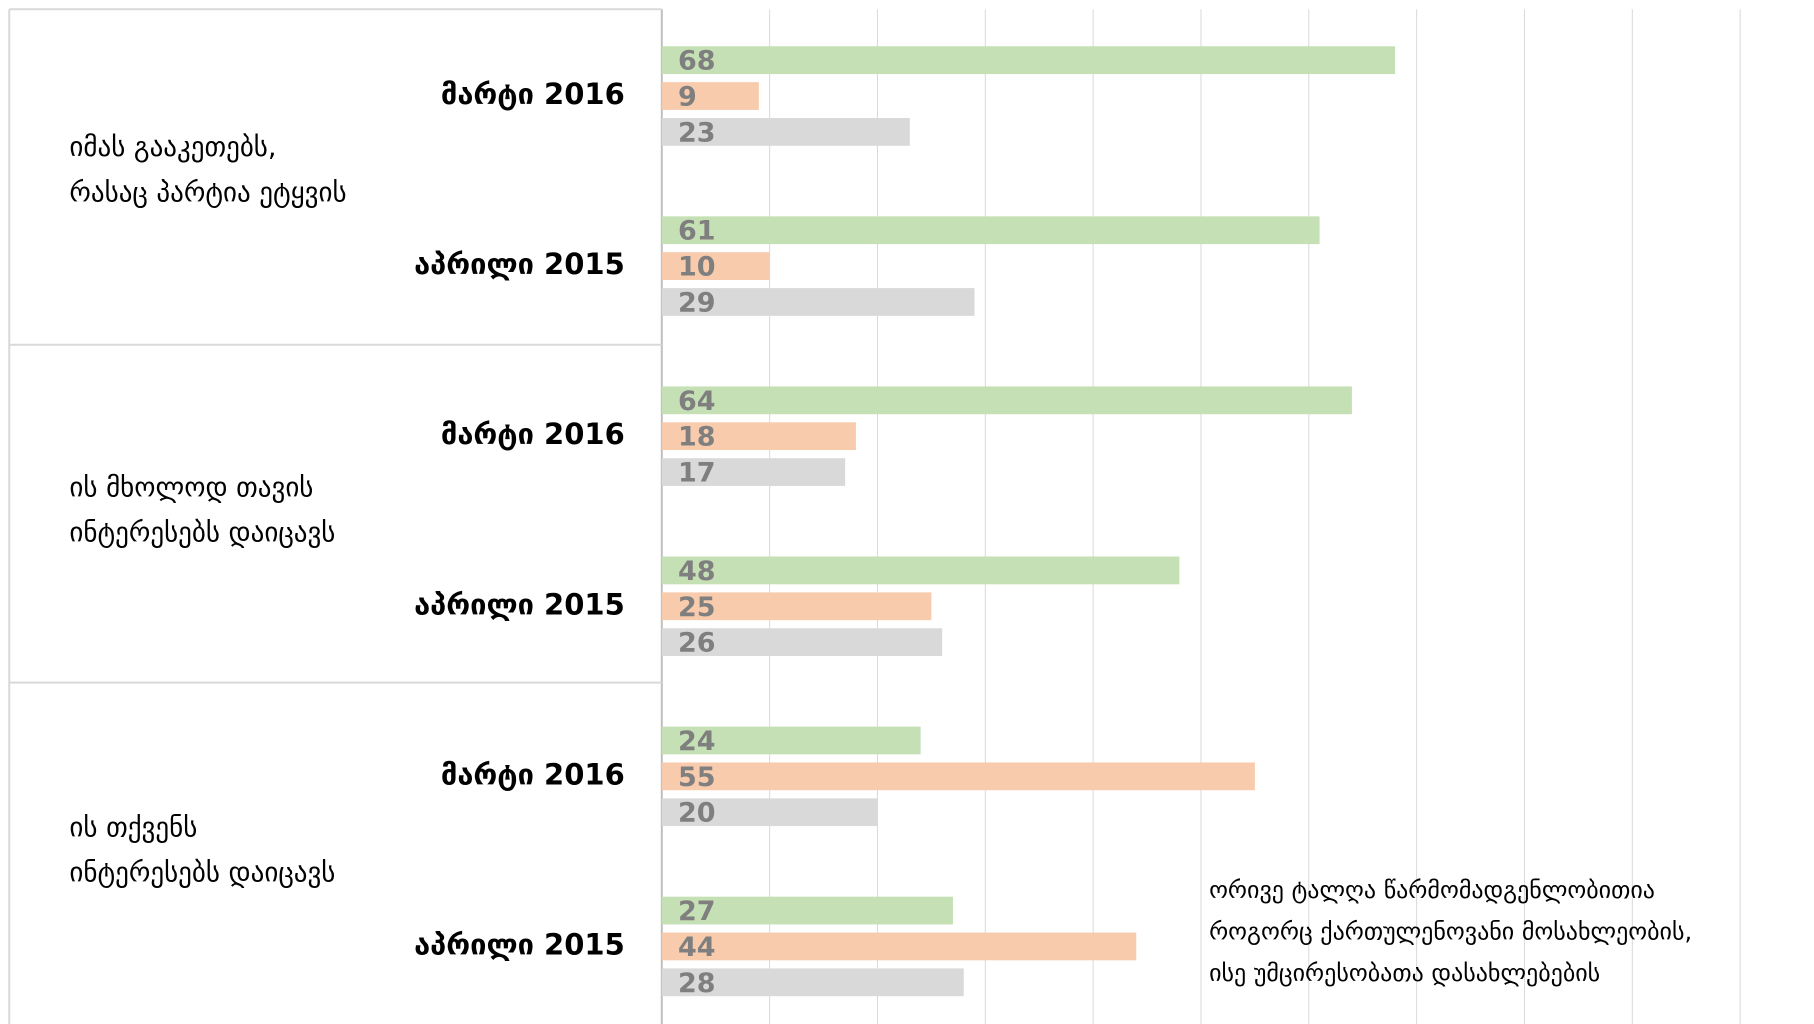  Describe the element at coordinates (697, 643) in the screenshot. I see `value-label: 26` at that location.